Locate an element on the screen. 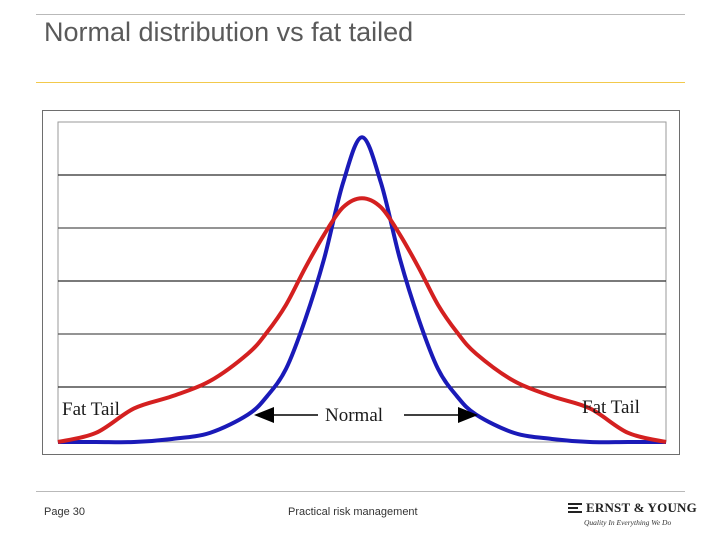 The image size is (720, 540). logo-name: ERNST & YOUNG is located at coordinates (641, 508).